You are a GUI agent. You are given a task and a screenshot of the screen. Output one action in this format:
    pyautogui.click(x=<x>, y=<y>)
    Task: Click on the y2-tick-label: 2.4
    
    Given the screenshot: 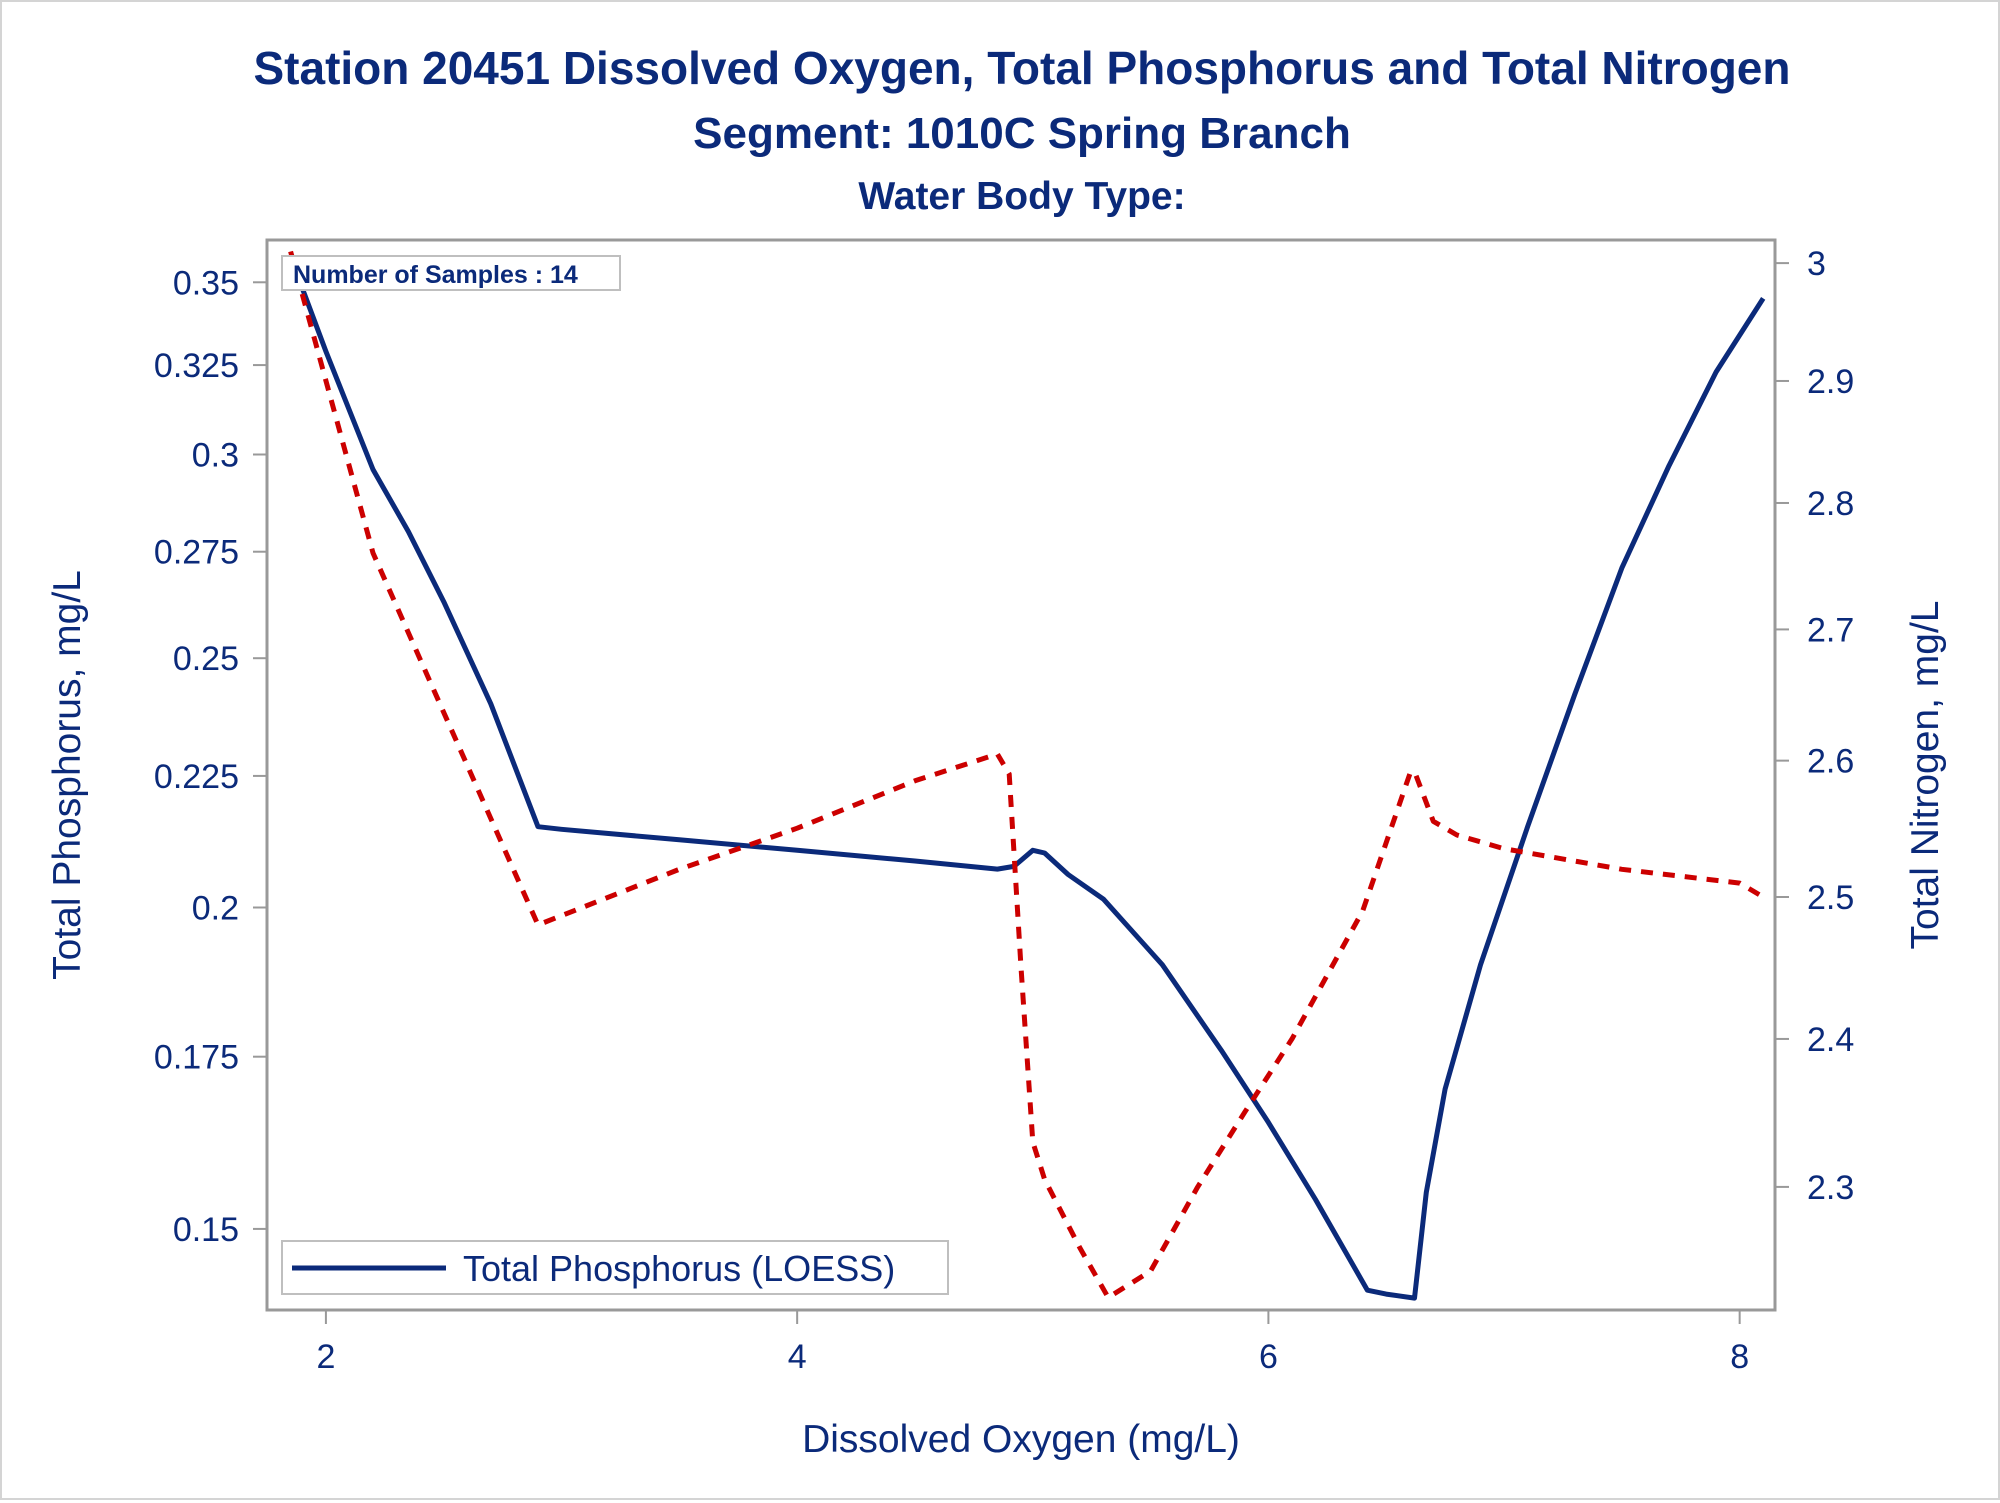 What is the action you would take?
    pyautogui.click(x=1830, y=1040)
    